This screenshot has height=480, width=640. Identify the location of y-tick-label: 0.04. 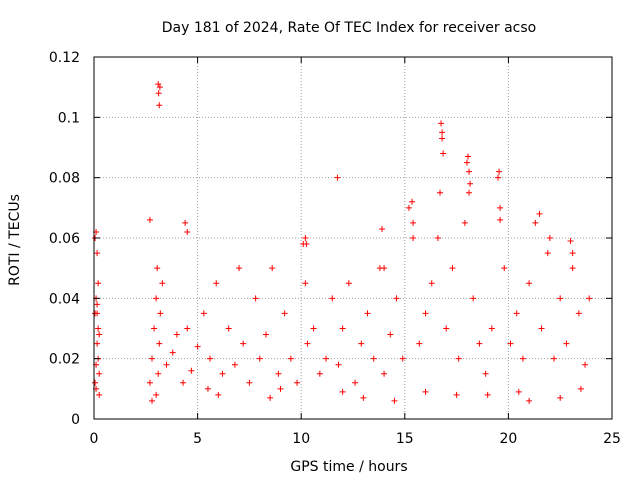
(64, 299).